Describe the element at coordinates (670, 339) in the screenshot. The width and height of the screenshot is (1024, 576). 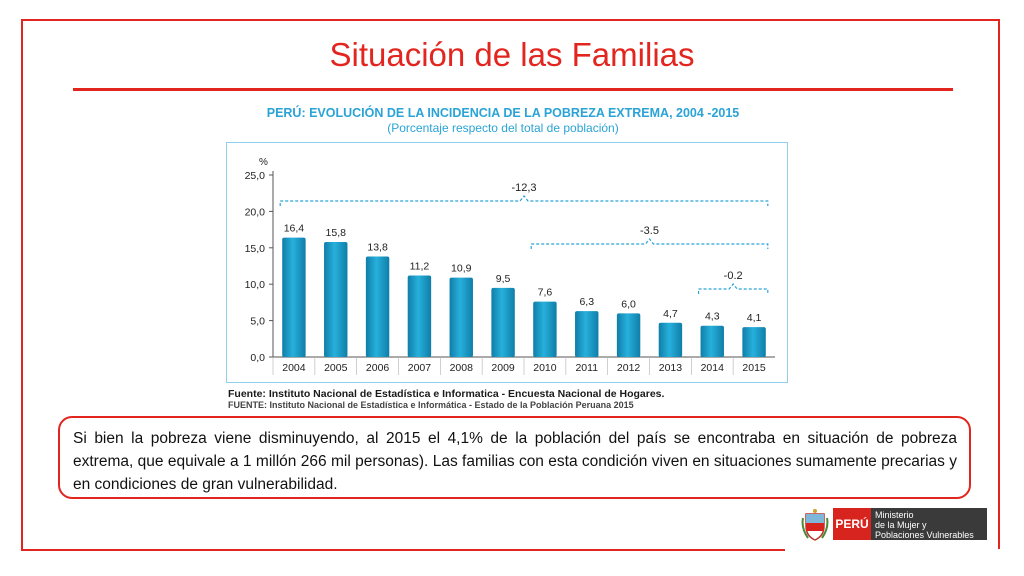
I see `bar-2013` at that location.